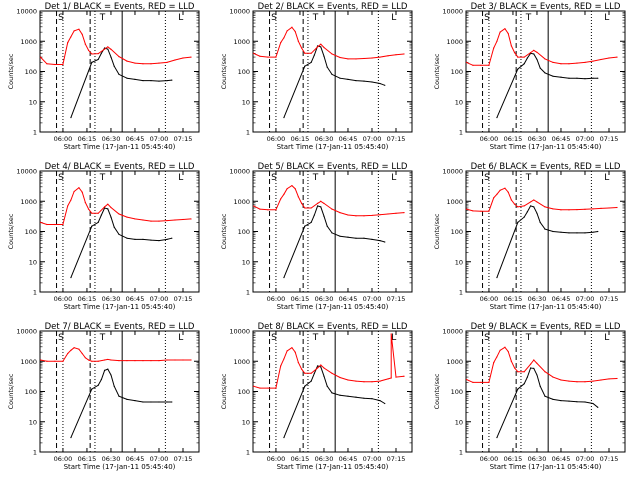  I want to click on x-tick-label: 07:15, so click(609, 299).